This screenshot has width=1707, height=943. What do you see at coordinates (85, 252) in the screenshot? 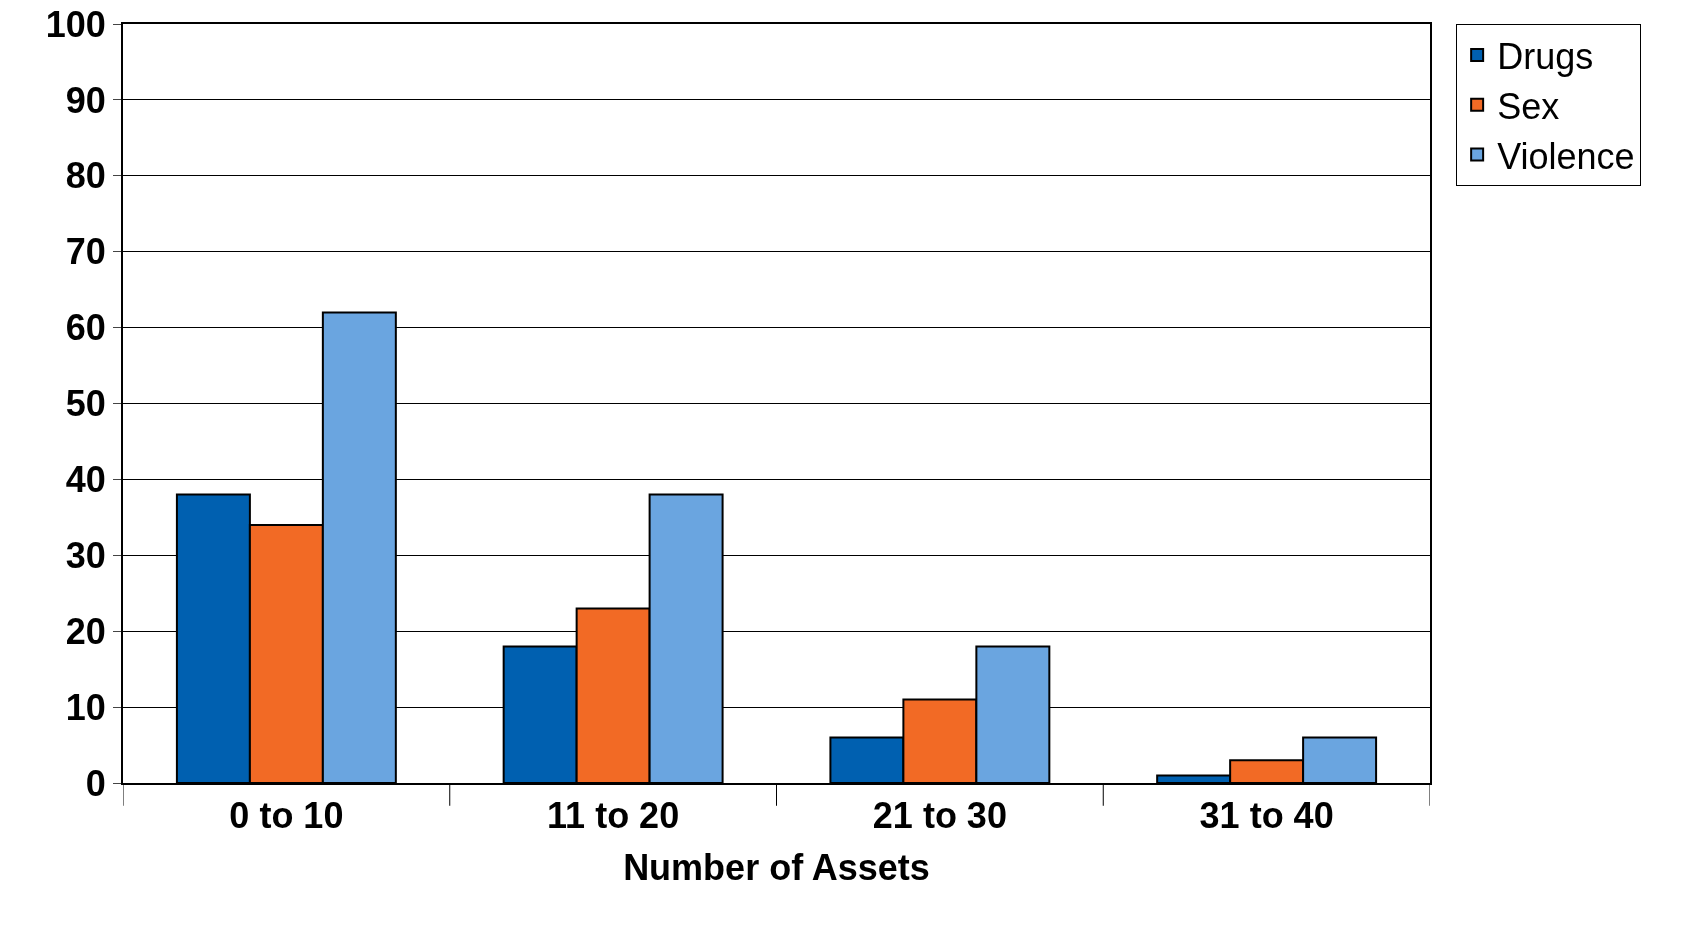
I see `y-tick-label: 70` at bounding box center [85, 252].